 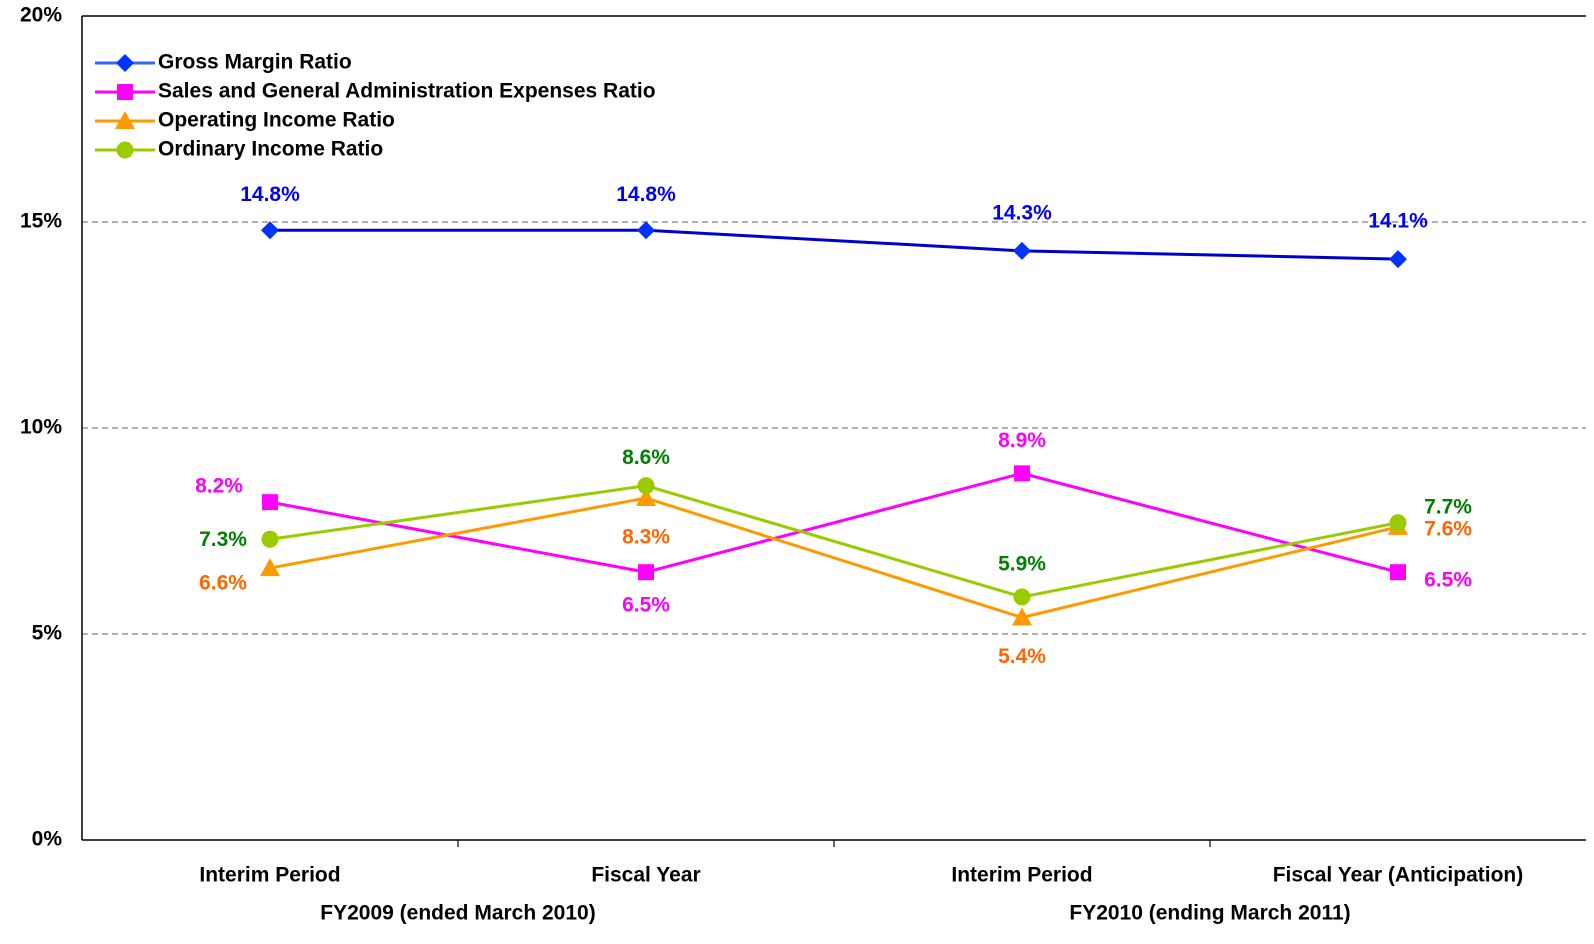 I want to click on x-tick-label: Fiscal Year, so click(x=645, y=875).